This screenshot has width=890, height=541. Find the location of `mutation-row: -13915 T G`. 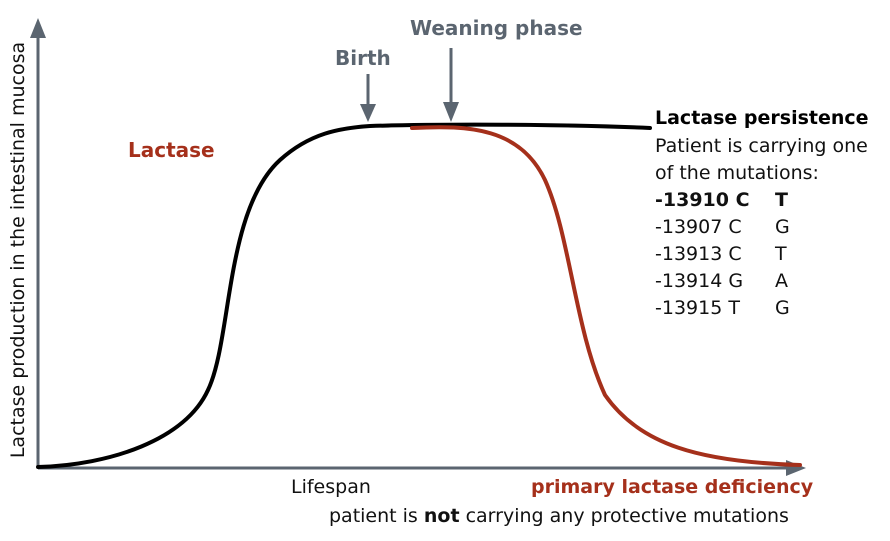

mutation-row: -13915 T G is located at coordinates (722, 308).